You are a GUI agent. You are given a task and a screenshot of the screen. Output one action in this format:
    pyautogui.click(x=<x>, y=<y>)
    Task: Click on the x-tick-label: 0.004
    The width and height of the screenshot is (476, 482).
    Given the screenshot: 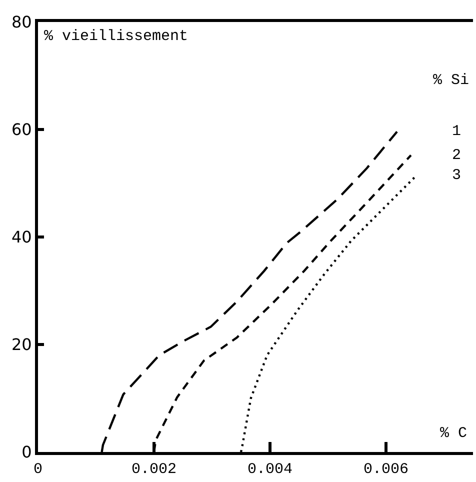 What is the action you would take?
    pyautogui.click(x=270, y=469)
    